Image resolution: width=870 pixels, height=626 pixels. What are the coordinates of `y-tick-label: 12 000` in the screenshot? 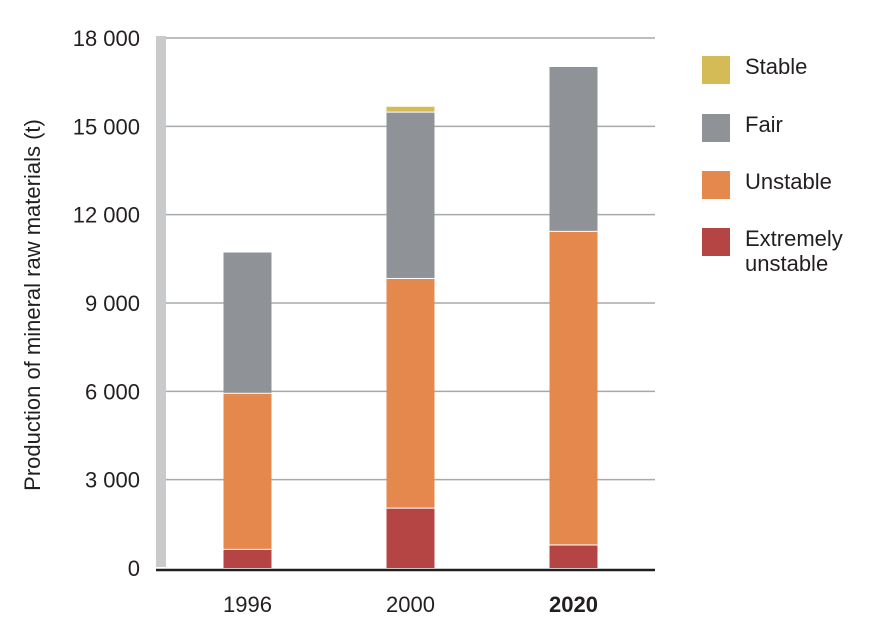 It's located at (106, 215).